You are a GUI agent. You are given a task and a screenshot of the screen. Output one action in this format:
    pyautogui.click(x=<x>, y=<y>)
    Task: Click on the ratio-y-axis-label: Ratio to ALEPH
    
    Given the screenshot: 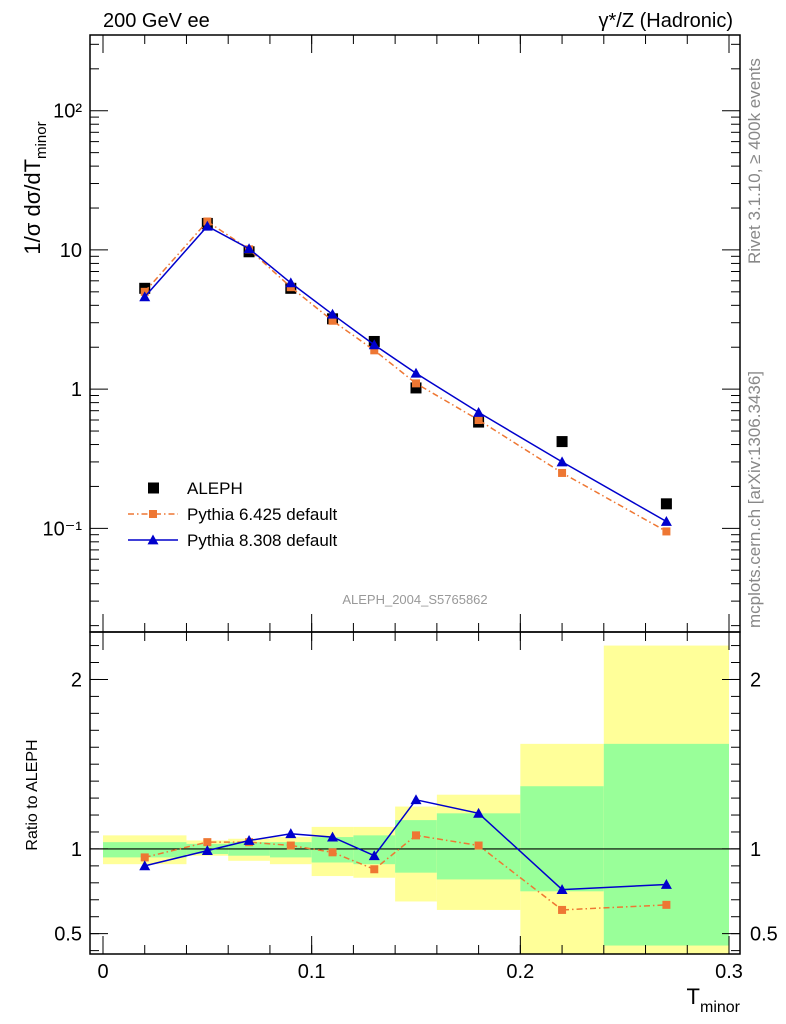 What is the action you would take?
    pyautogui.click(x=32, y=794)
    